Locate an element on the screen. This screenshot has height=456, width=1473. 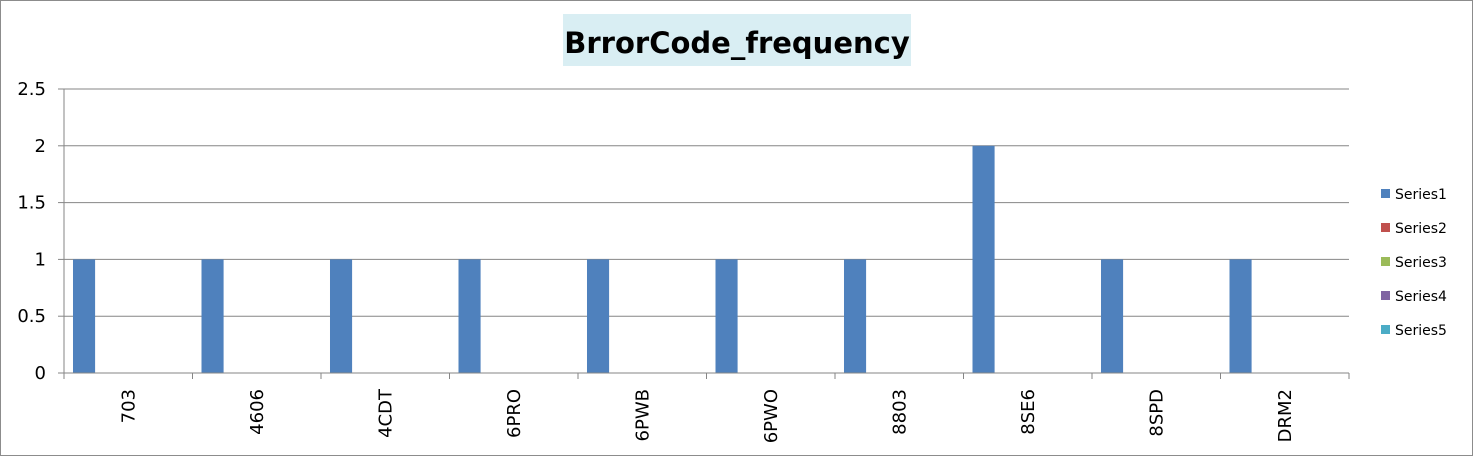
y-axis-tick-labels: 0 0.5 1 1.5 2 2.5 is located at coordinates (40, 231).